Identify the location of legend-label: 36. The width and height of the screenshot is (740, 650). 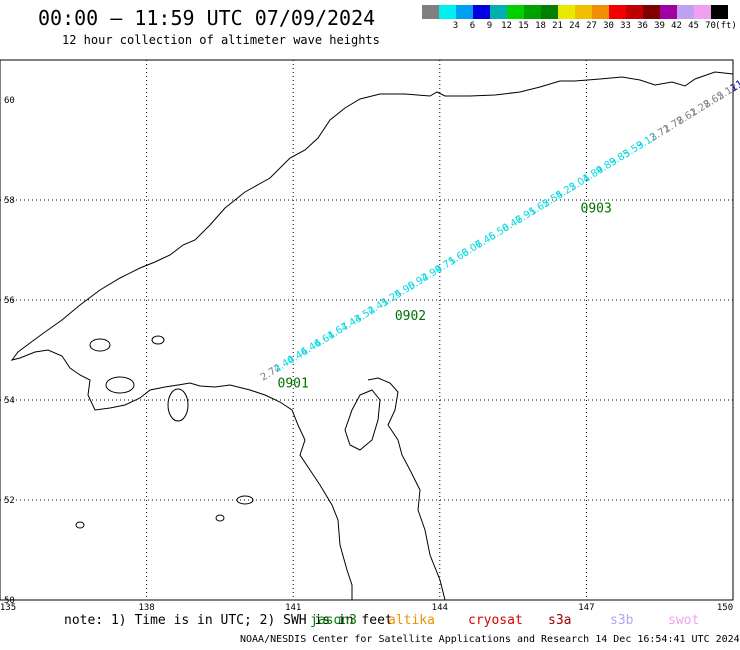
(642, 26).